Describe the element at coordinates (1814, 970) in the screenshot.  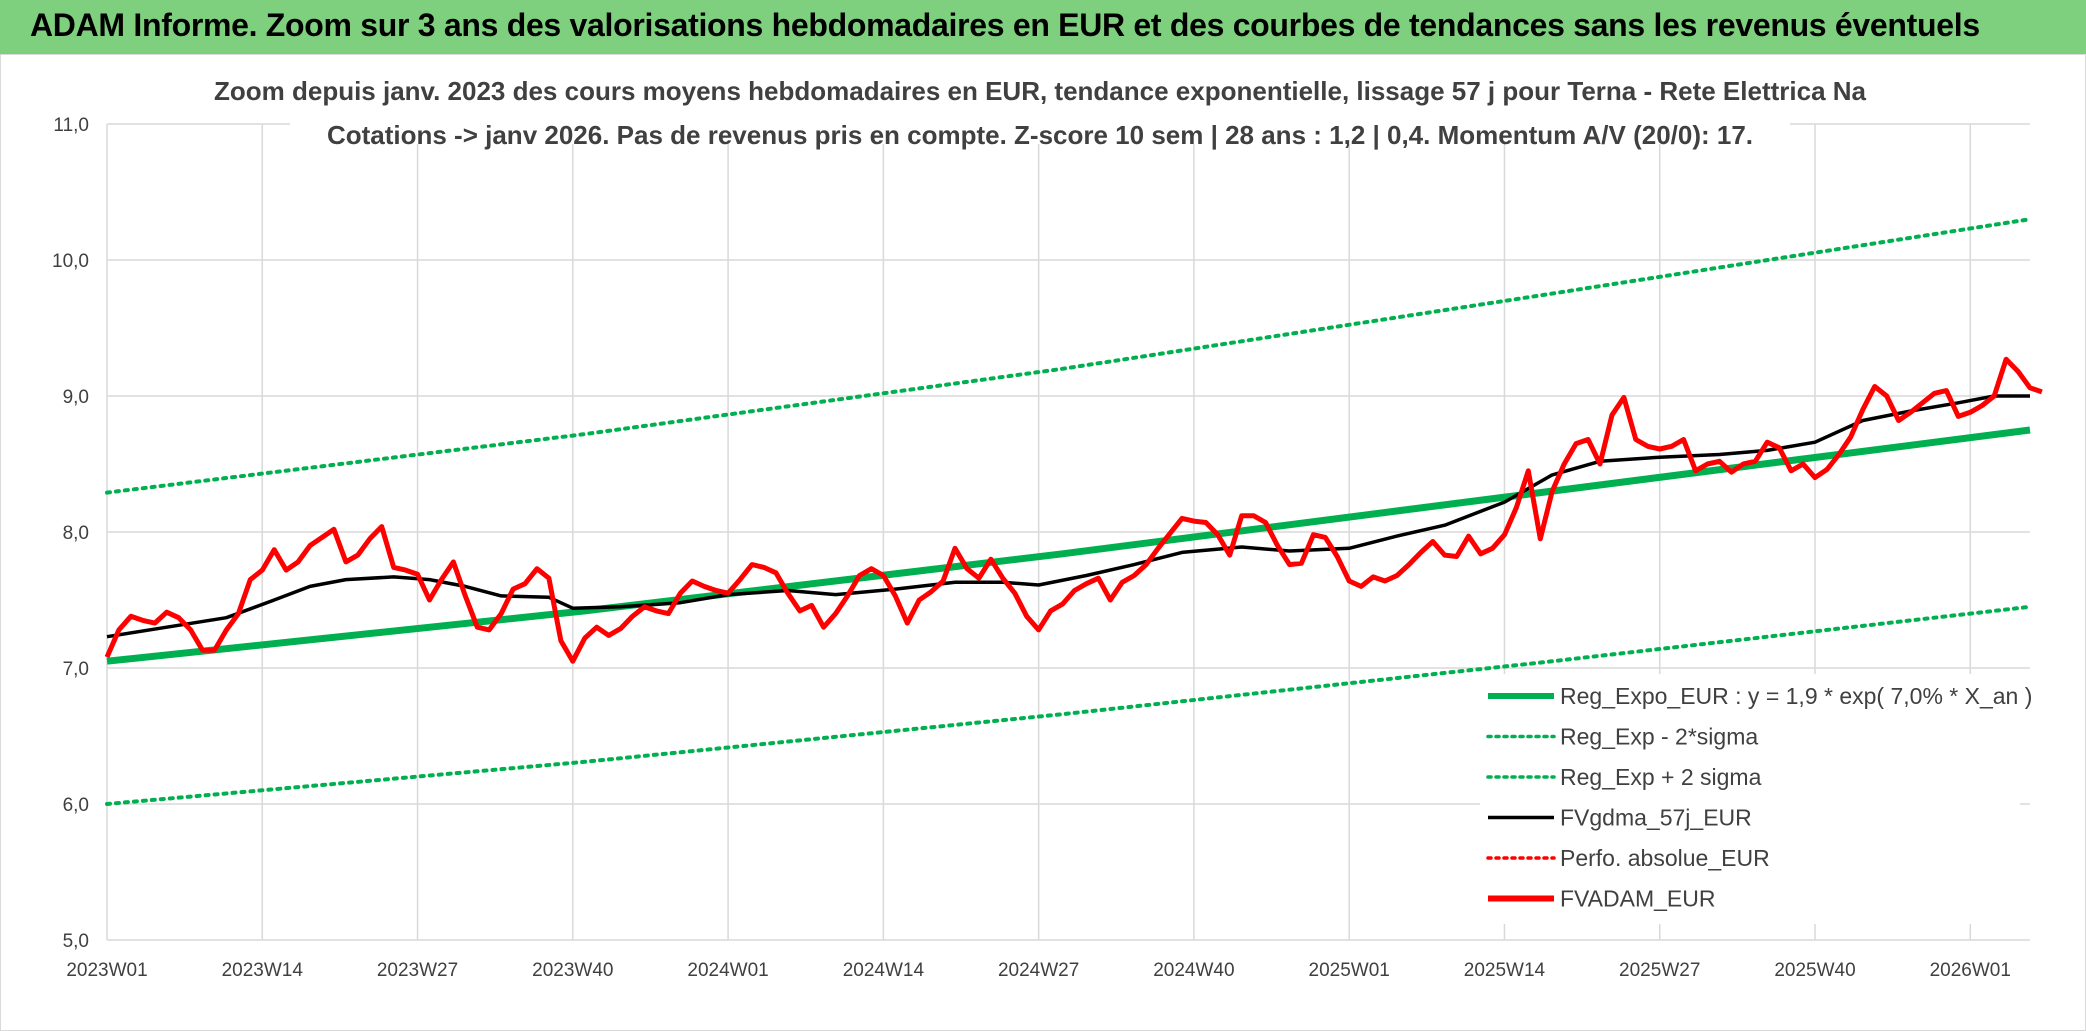
I see `x-tick-label: 2025W40` at that location.